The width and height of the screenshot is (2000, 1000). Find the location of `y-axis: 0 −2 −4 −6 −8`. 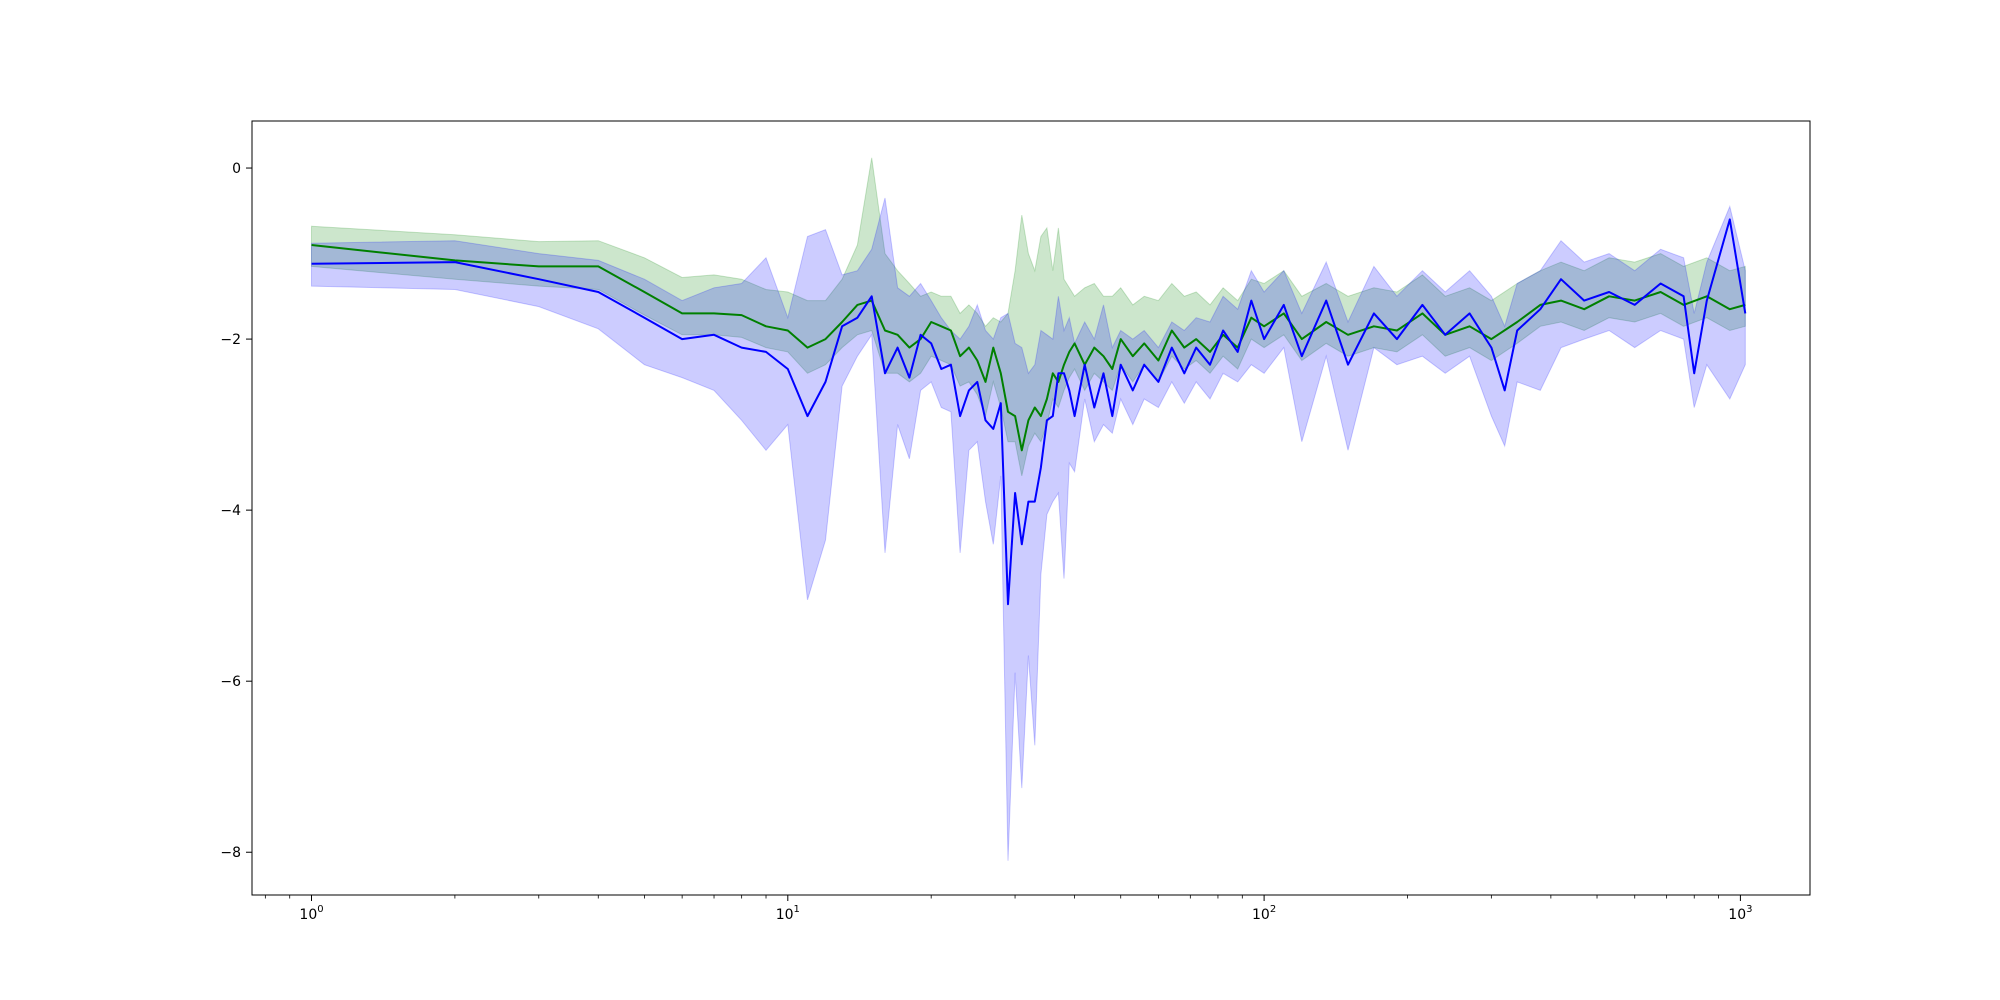

y-axis: 0 −2 −4 −6 −8 is located at coordinates (236, 511).